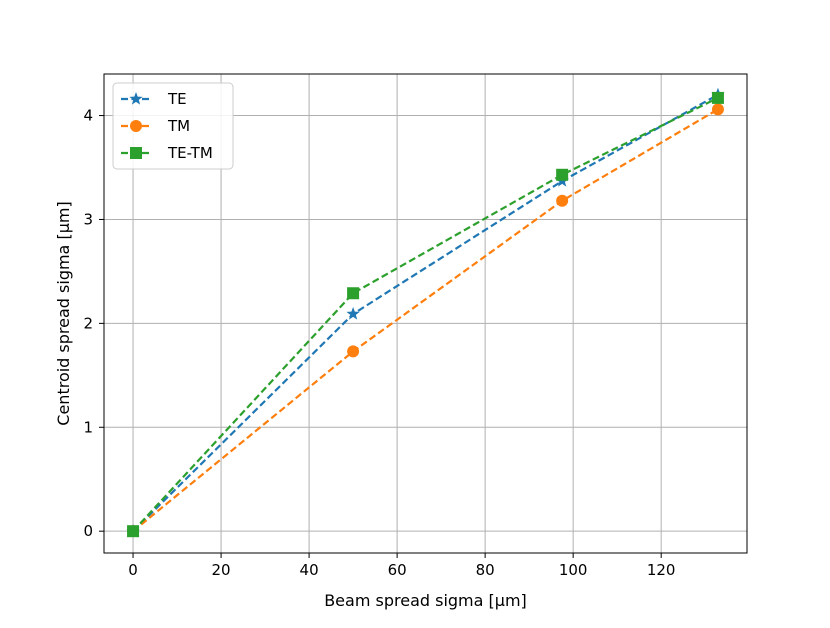  I want to click on legend-item-te-tm: TE-TM, so click(167, 153).